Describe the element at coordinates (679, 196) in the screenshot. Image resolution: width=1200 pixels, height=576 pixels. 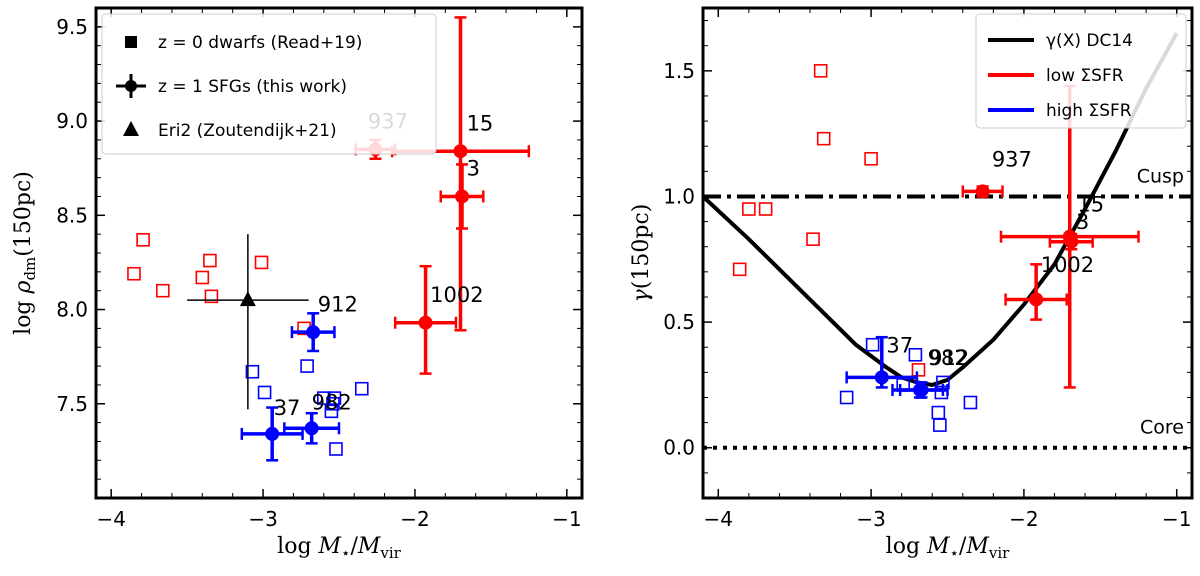
I see `y-tick-label: 1.0` at that location.